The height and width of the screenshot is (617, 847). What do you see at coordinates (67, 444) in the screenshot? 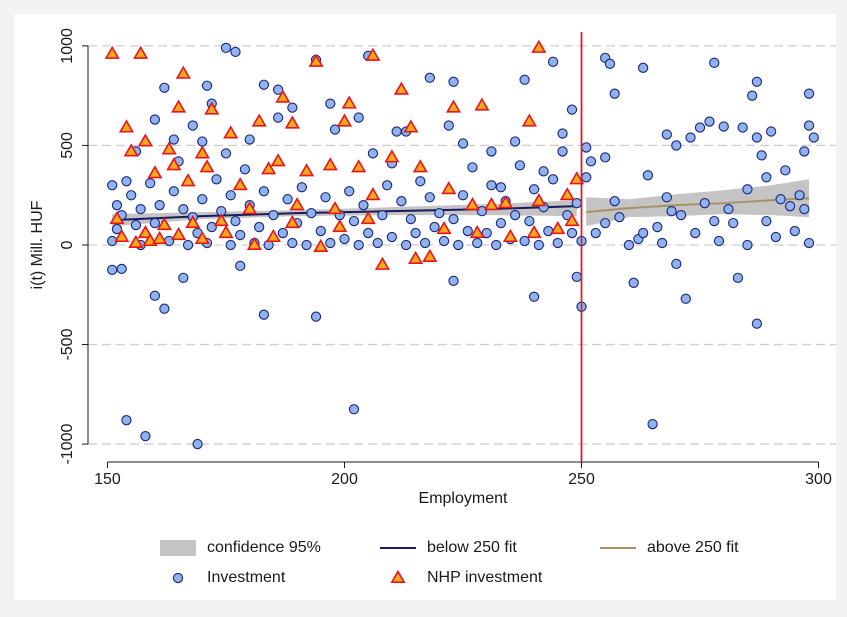
I see `y-tick-label: -1000` at bounding box center [67, 444].